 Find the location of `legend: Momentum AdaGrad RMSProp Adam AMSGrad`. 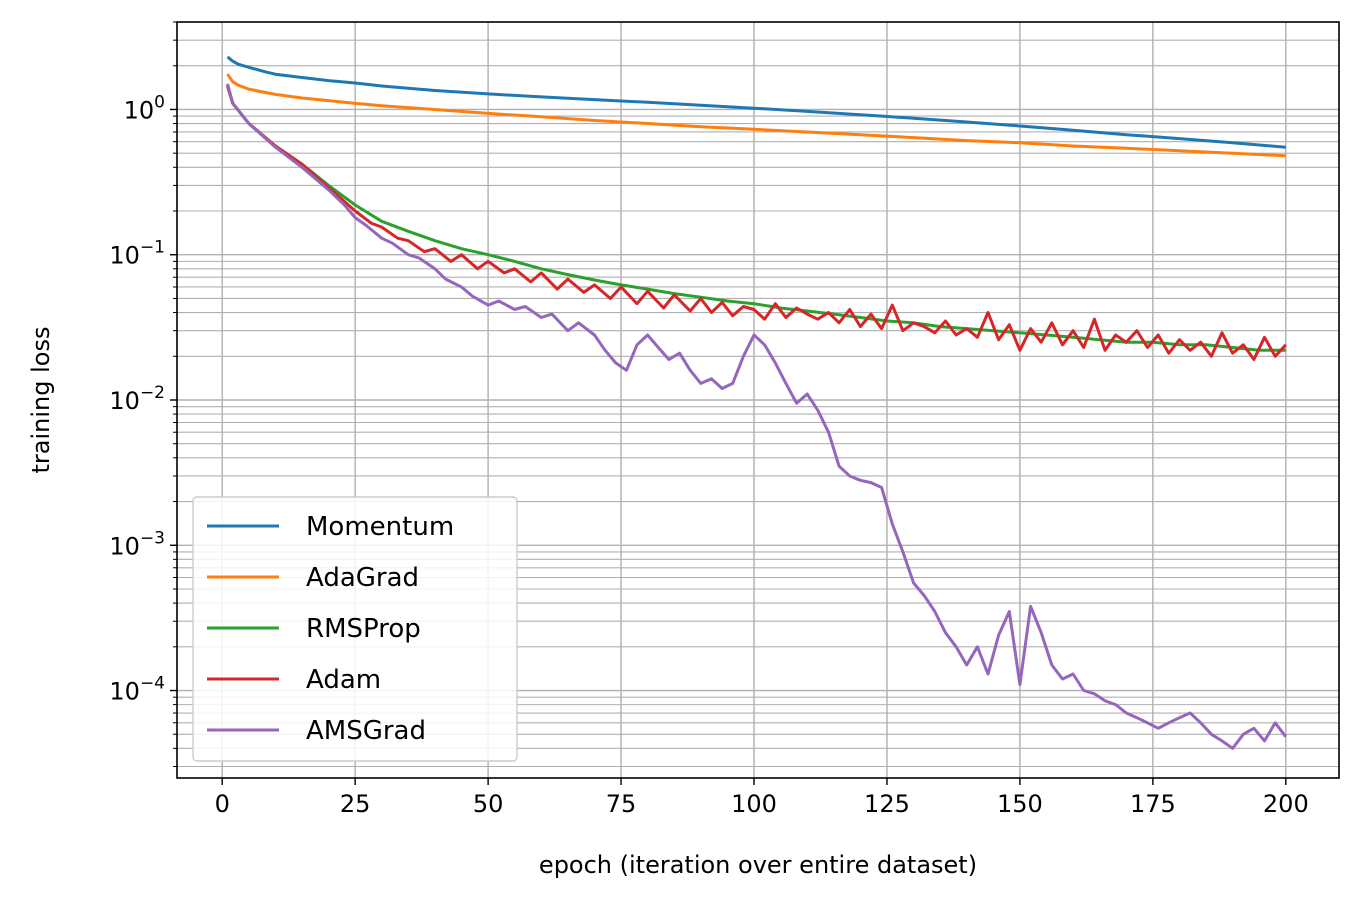

legend: Momentum AdaGrad RMSProp Adam AMSGrad is located at coordinates (355, 629).